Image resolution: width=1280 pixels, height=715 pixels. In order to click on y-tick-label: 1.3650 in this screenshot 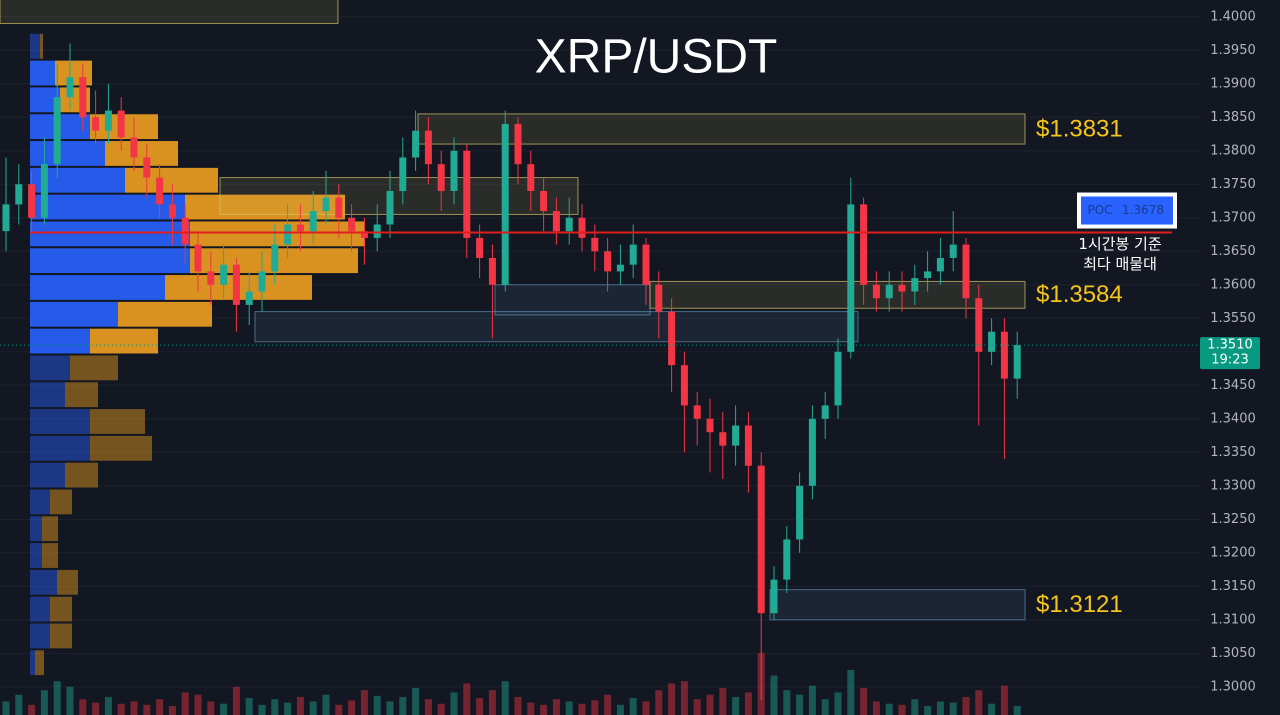, I will do `click(1233, 251)`.